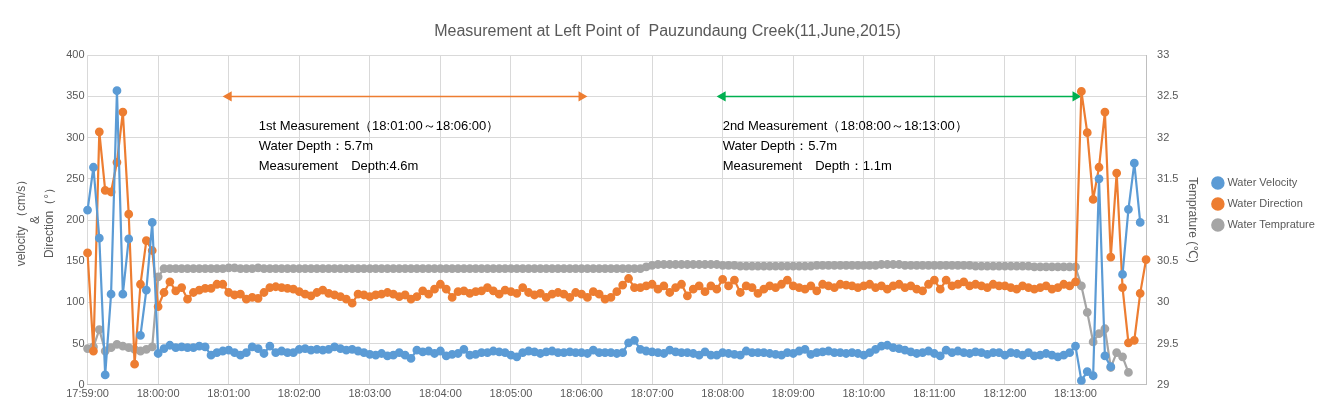 This screenshot has height=404, width=1333. Describe the element at coordinates (78, 342) in the screenshot. I see `y-tick-label: 50` at that location.